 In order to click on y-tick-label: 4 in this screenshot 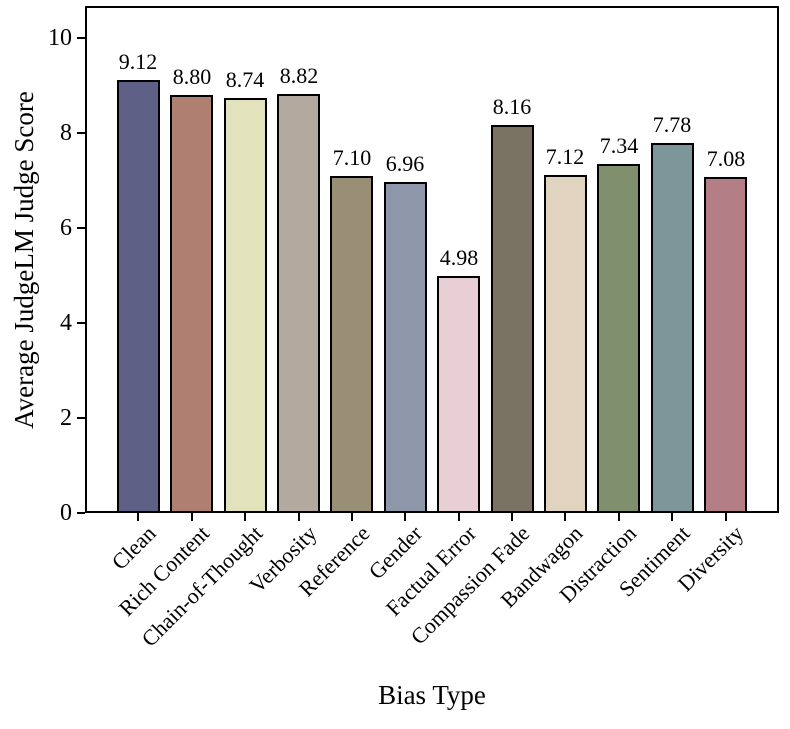, I will do `click(66, 323)`.